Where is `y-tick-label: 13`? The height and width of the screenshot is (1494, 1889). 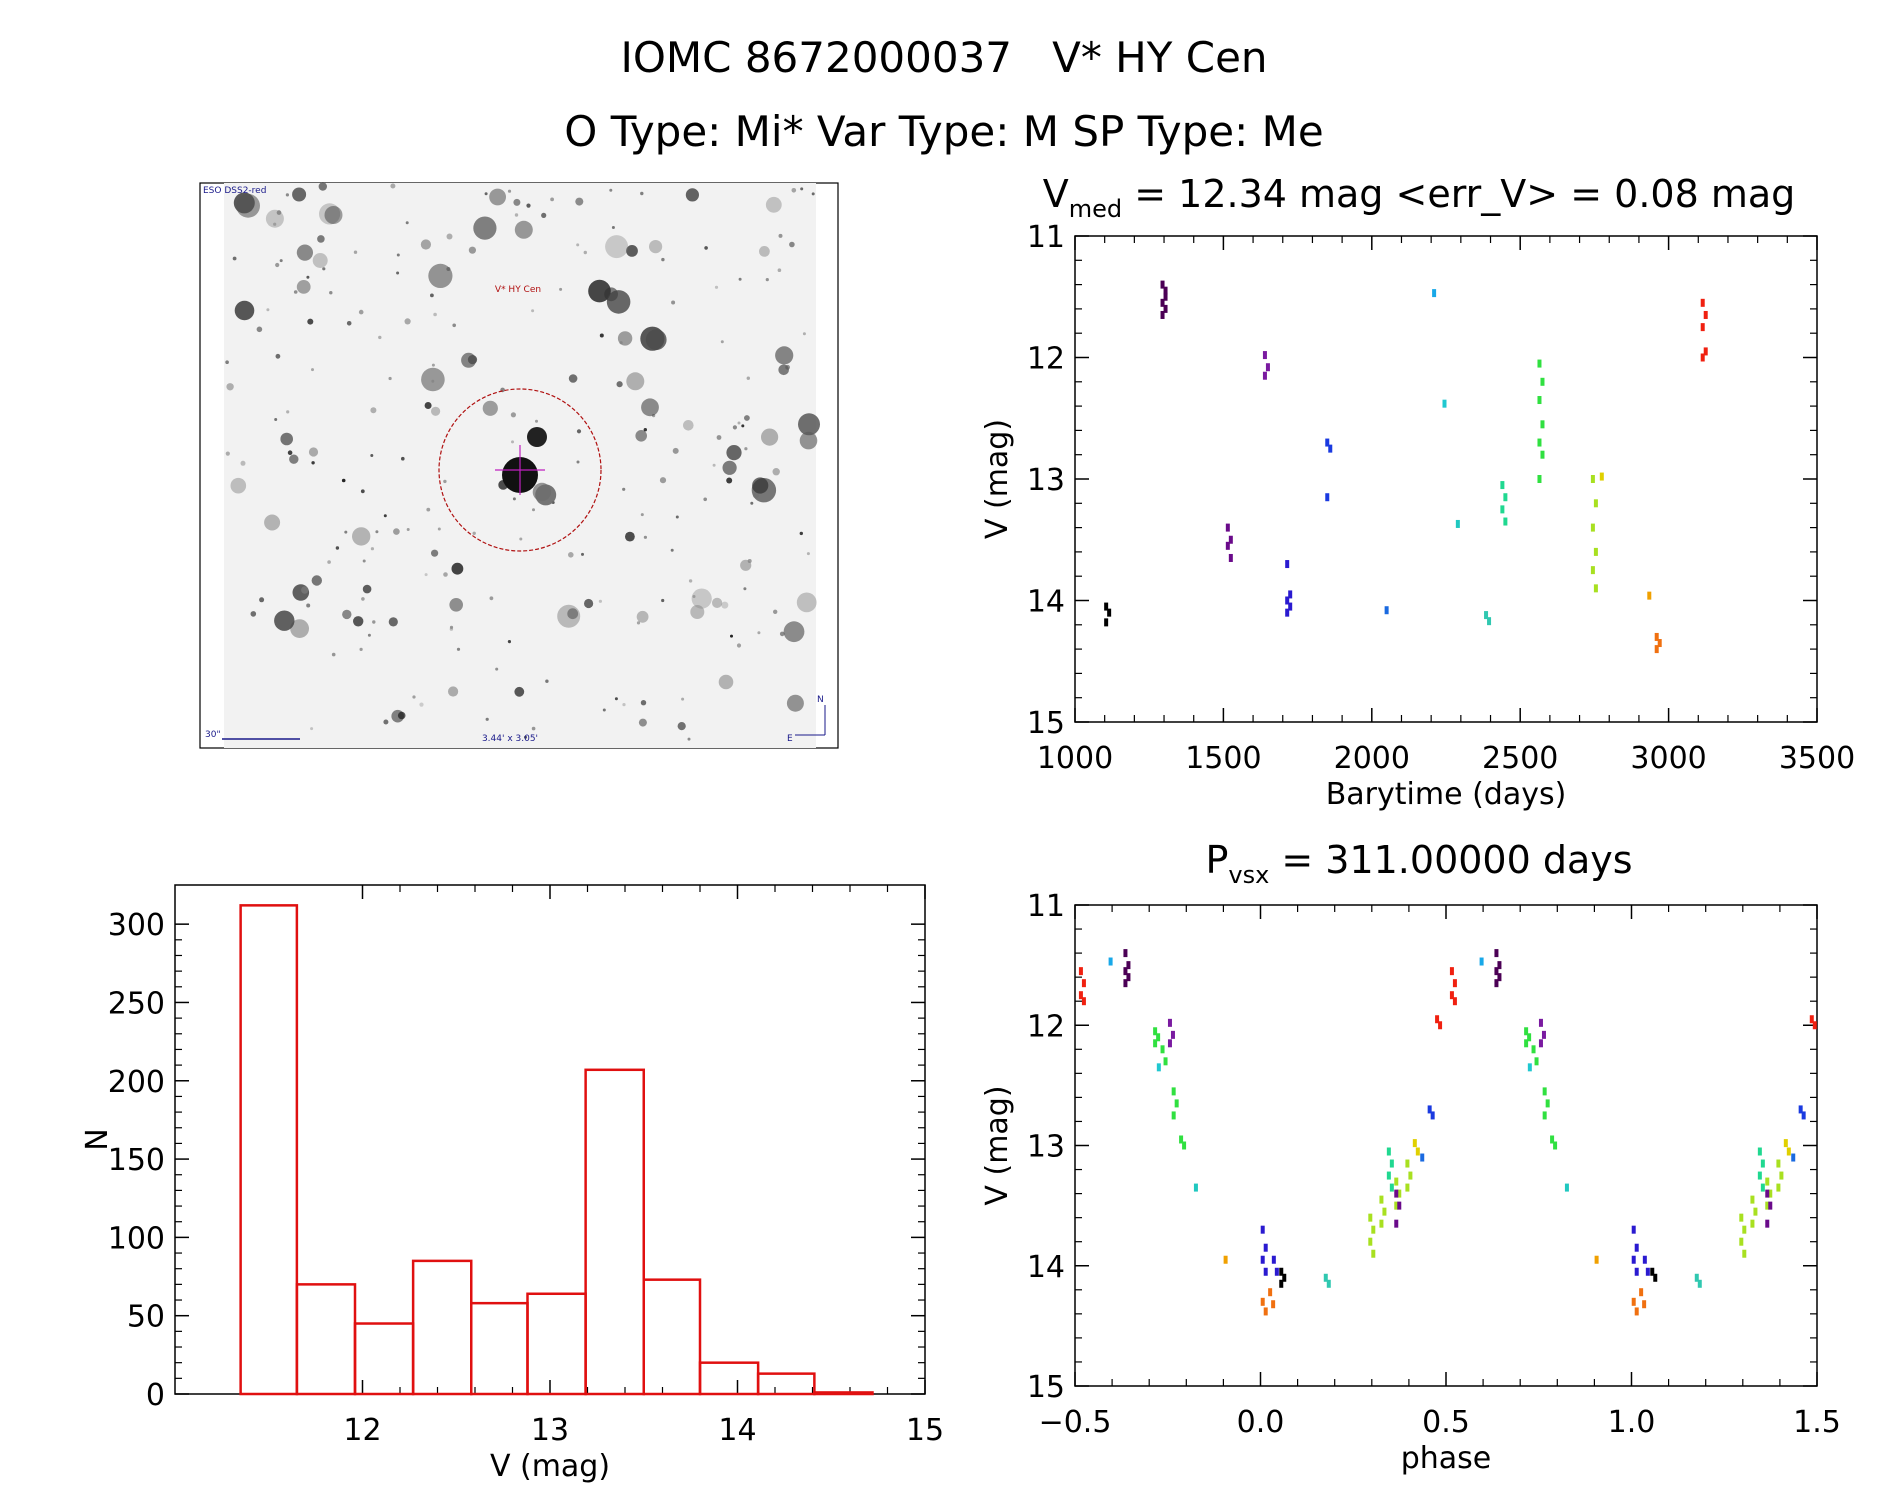 y-tick-label: 13 is located at coordinates (1046, 1147).